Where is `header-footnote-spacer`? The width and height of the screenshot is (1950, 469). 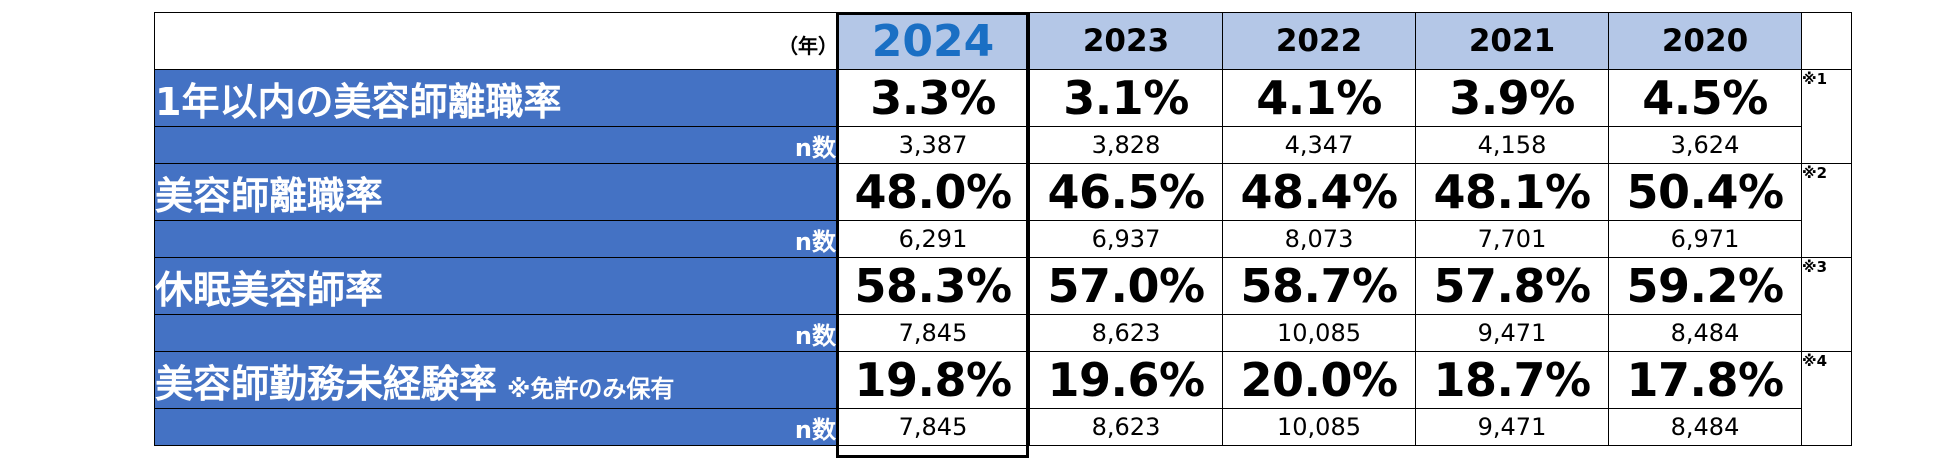 header-footnote-spacer is located at coordinates (1826, 41).